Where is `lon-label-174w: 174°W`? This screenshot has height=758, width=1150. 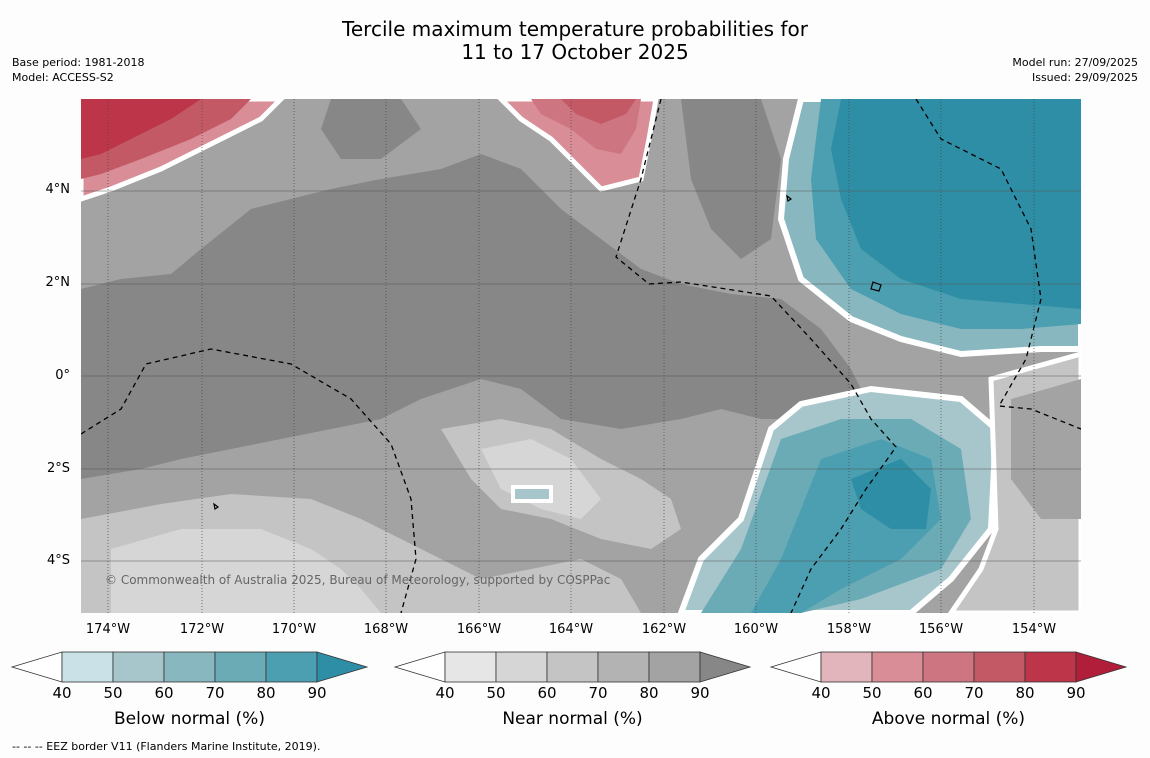 lon-label-174w: 174°W is located at coordinates (108, 629).